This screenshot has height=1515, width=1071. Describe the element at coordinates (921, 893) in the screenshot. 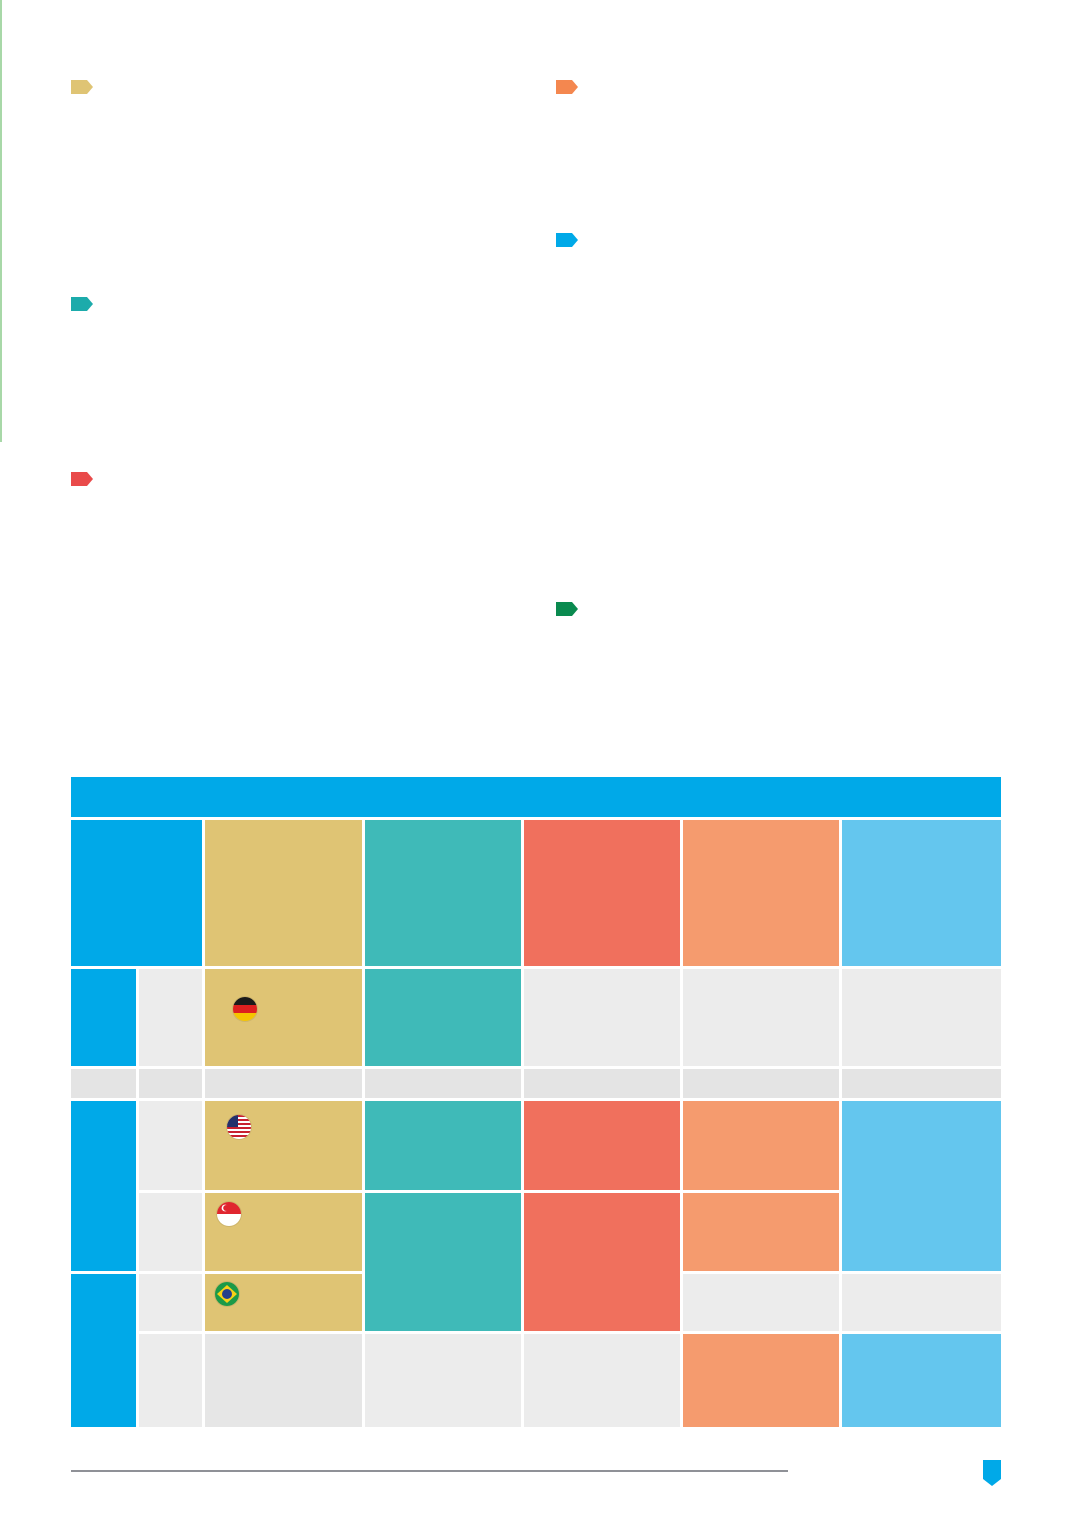

I see `header-cell-sky` at that location.